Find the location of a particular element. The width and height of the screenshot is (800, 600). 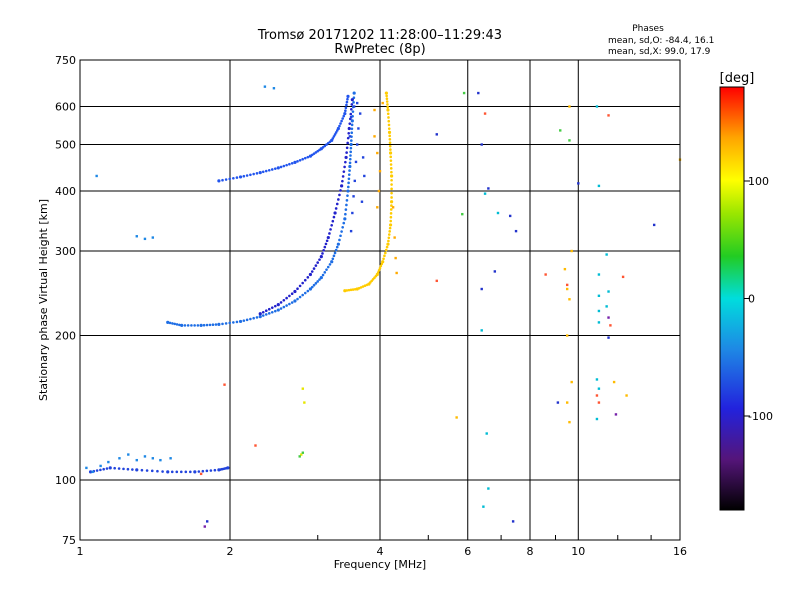

colorbar-tick-label: -100 is located at coordinates (760, 416).